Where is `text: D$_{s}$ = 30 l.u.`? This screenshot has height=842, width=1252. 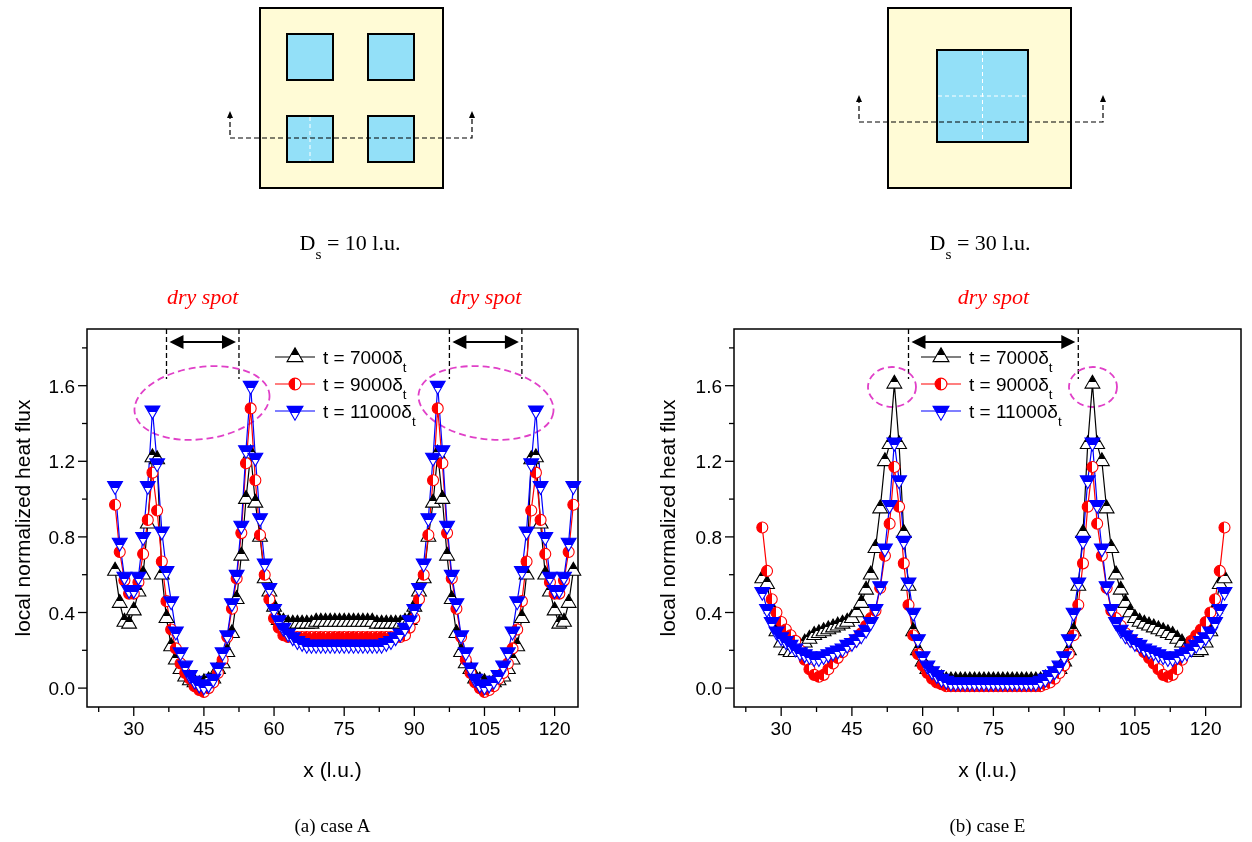
text: D$_{s}$ = 30 l.u. is located at coordinates (980, 246).